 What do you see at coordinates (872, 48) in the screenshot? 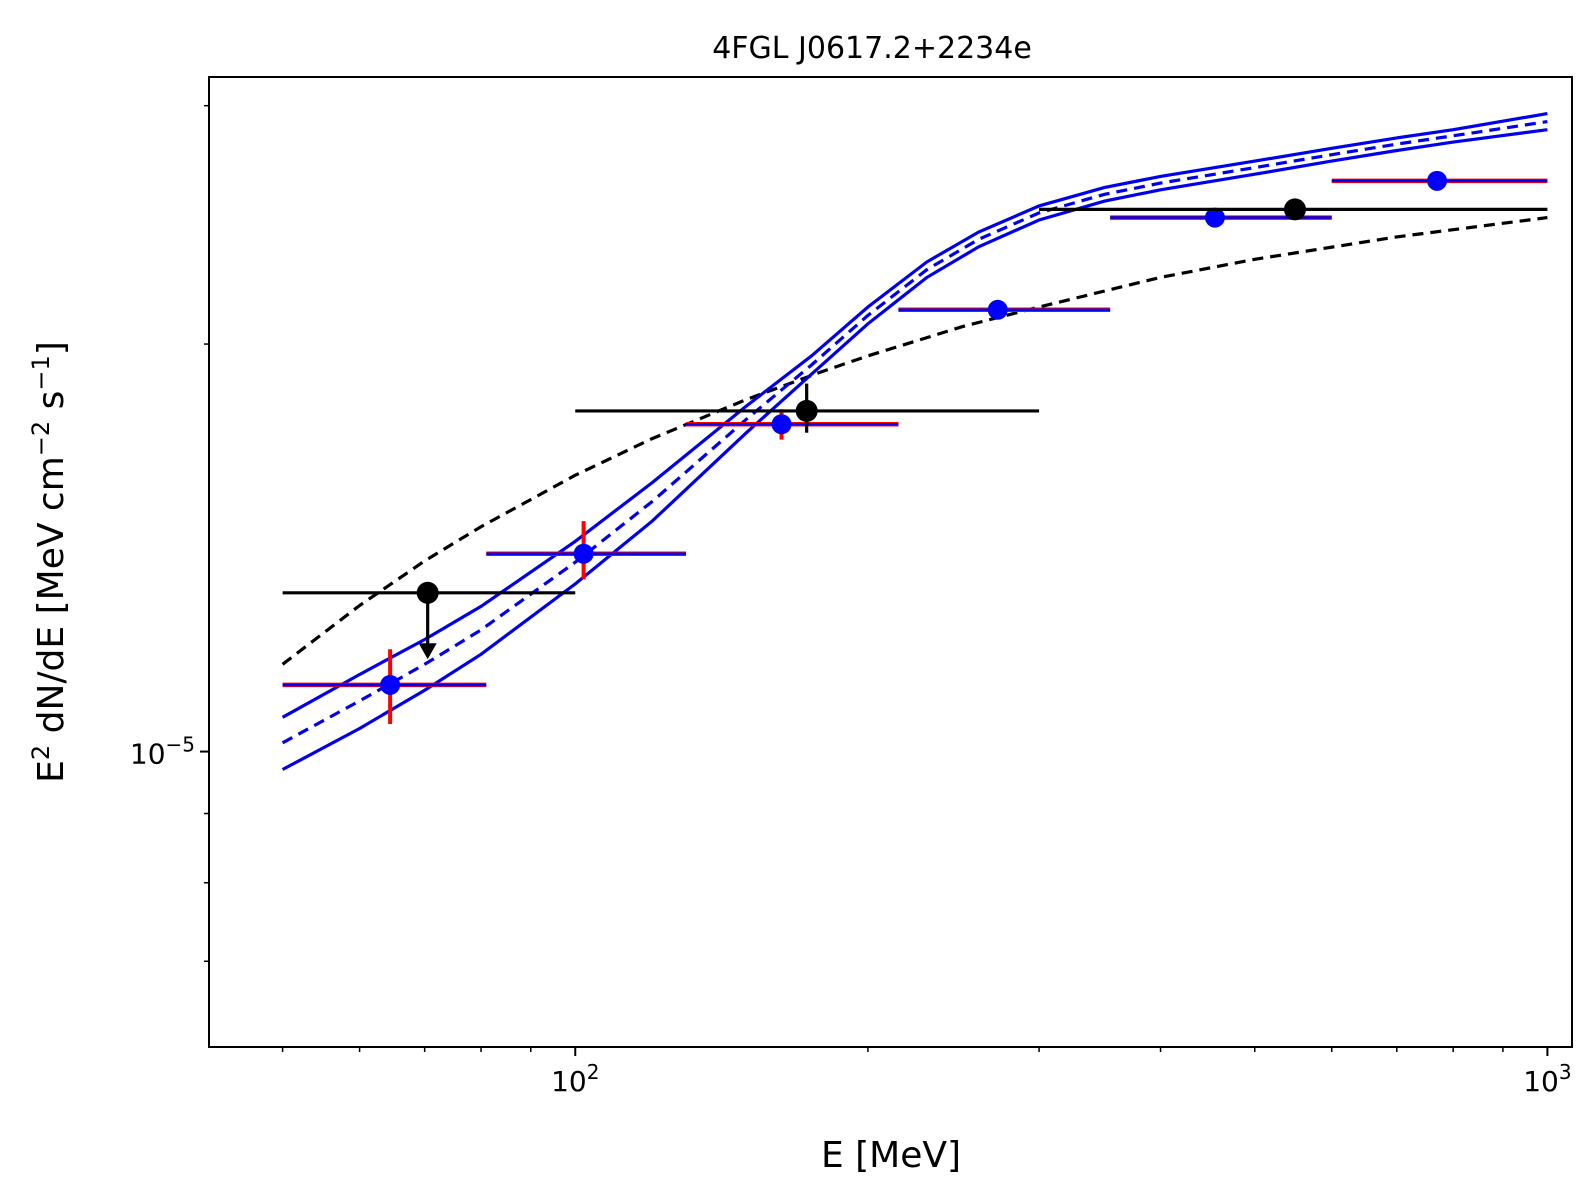
I see `chart-title: 4FGL J0617.2+2234e` at bounding box center [872, 48].